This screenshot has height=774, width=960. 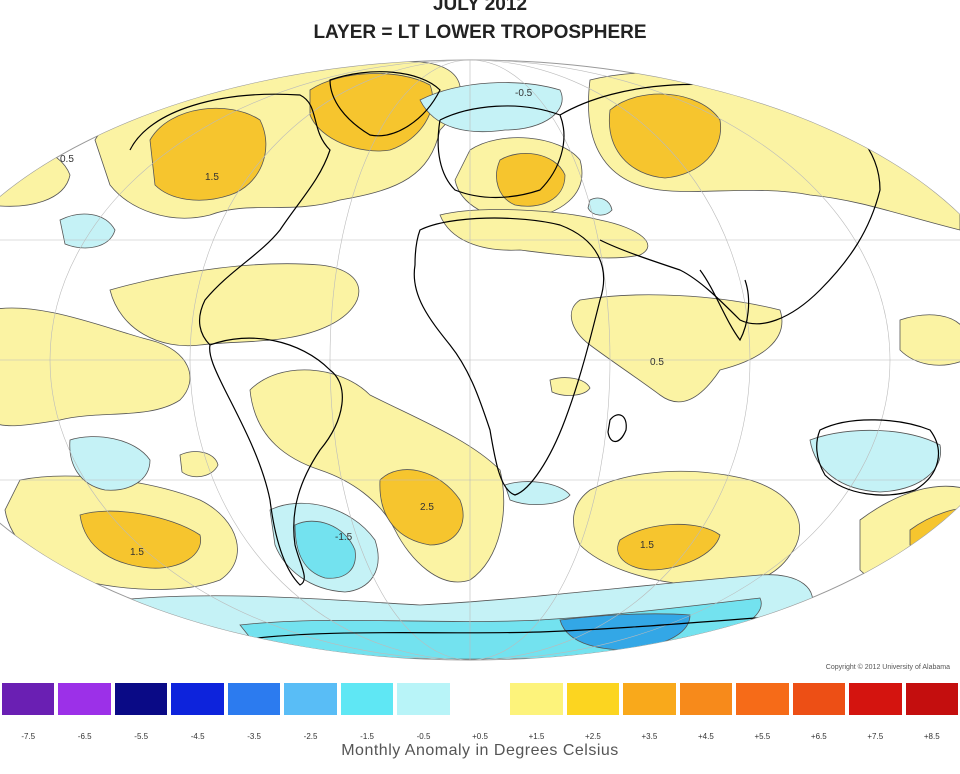 I want to click on warm-region-indonesia, so click(x=929, y=340).